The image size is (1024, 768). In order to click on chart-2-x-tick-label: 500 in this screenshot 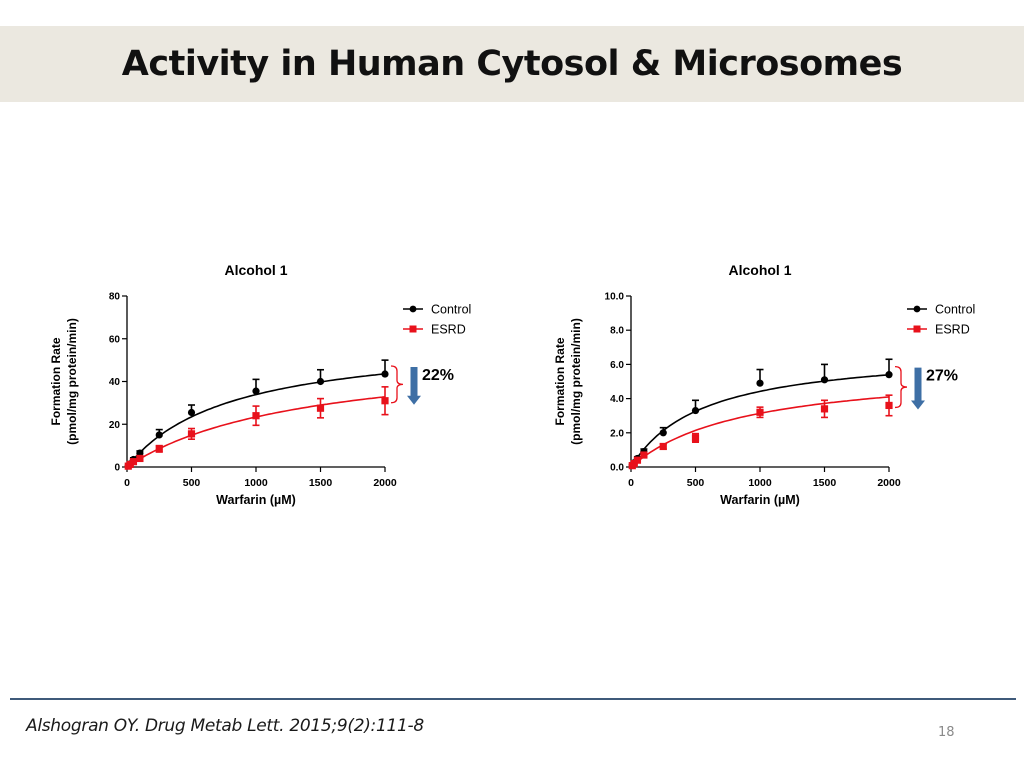, I will do `click(696, 483)`.